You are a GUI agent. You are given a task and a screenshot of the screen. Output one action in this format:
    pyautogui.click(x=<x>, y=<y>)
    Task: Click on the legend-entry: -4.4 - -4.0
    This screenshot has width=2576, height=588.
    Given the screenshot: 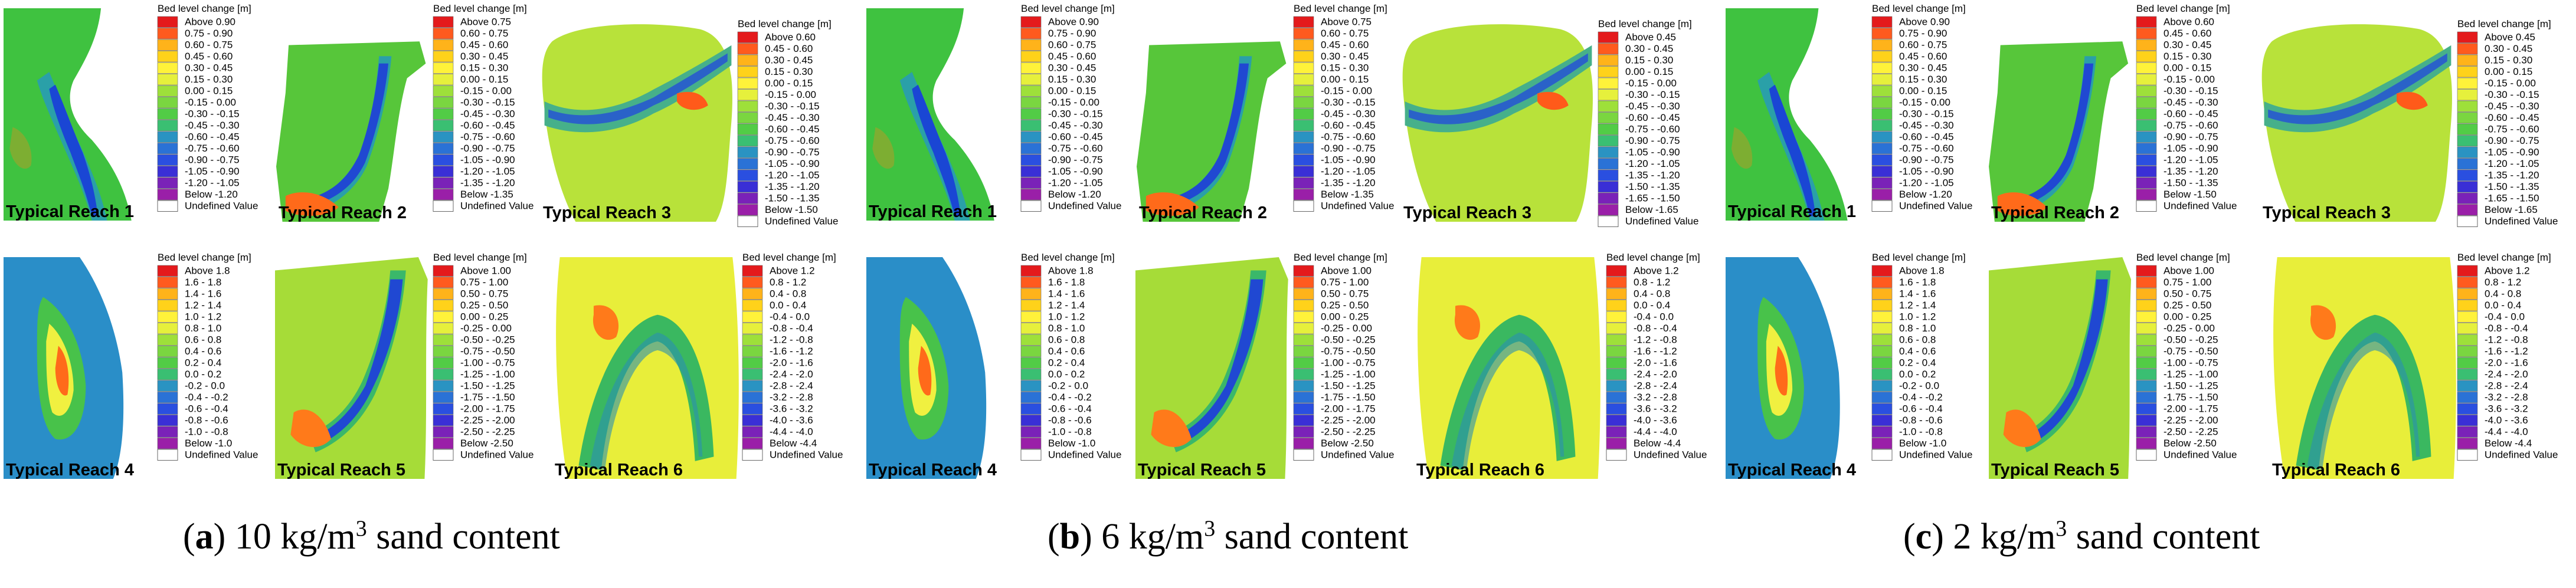 What is the action you would take?
    pyautogui.click(x=2506, y=432)
    